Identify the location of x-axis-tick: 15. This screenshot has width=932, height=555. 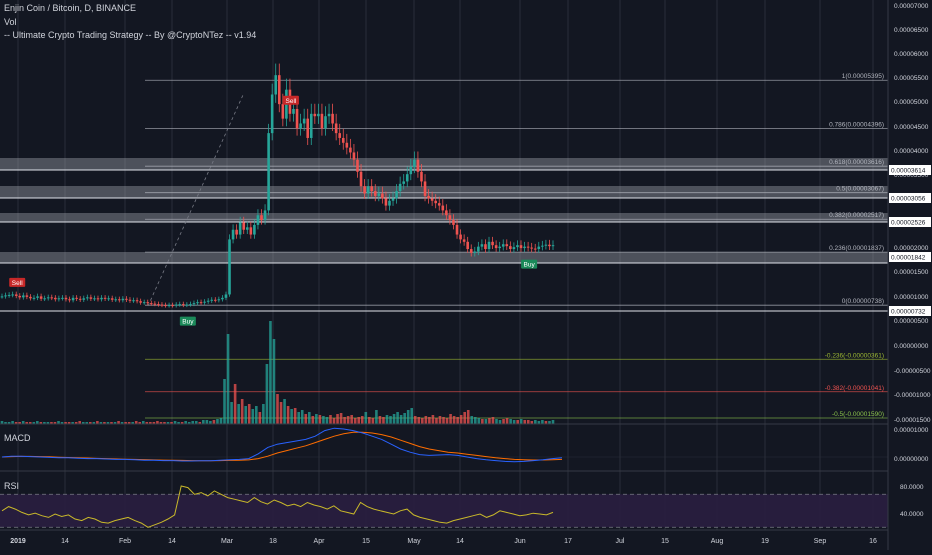
(665, 541).